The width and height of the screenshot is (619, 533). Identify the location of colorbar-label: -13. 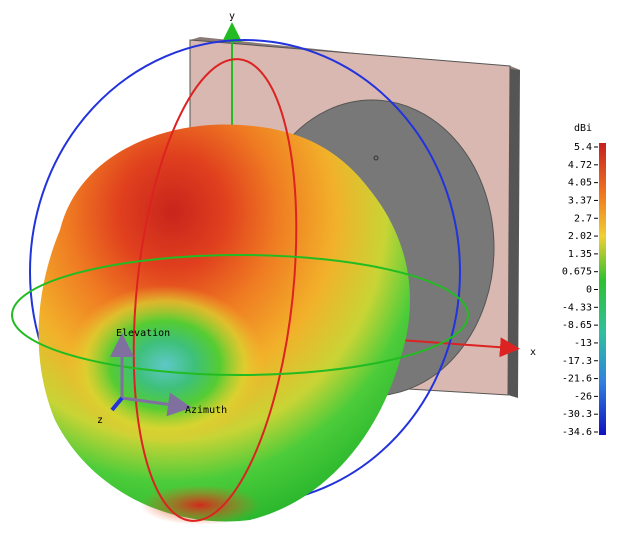
(583, 343).